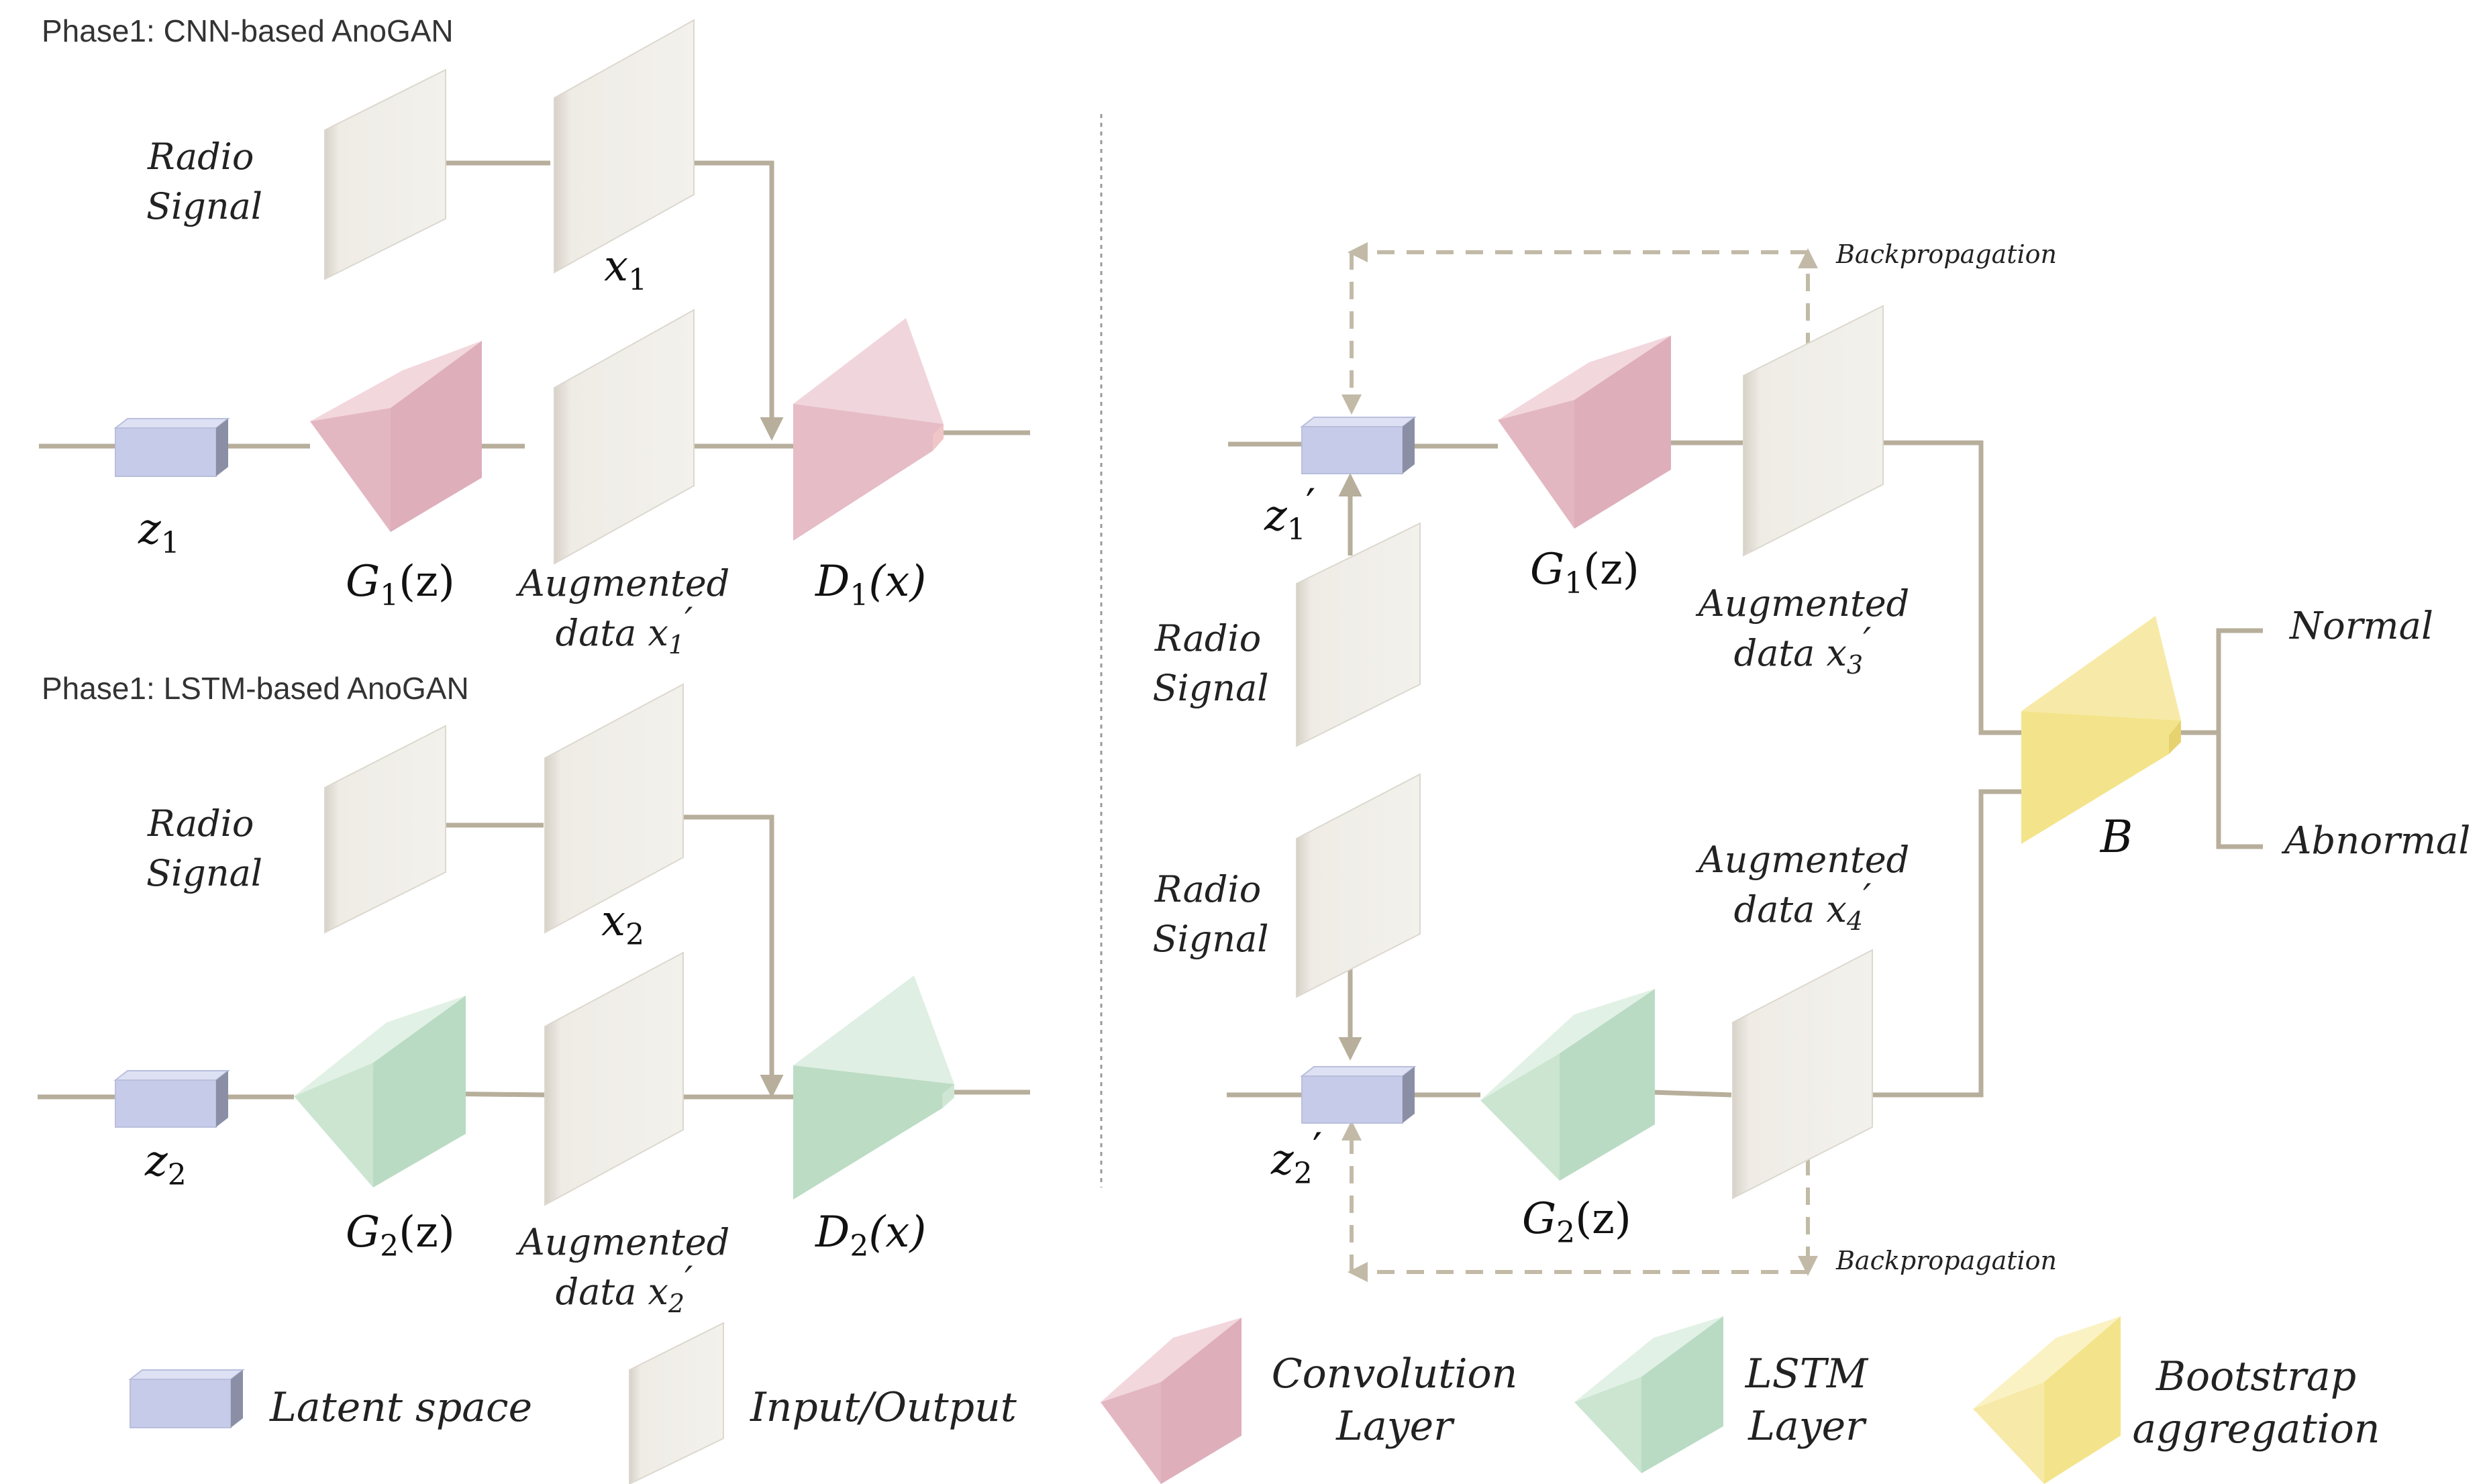 This screenshot has width=2483, height=1484. Describe the element at coordinates (171, 1099) in the screenshot. I see `latent-z2-cube` at that location.